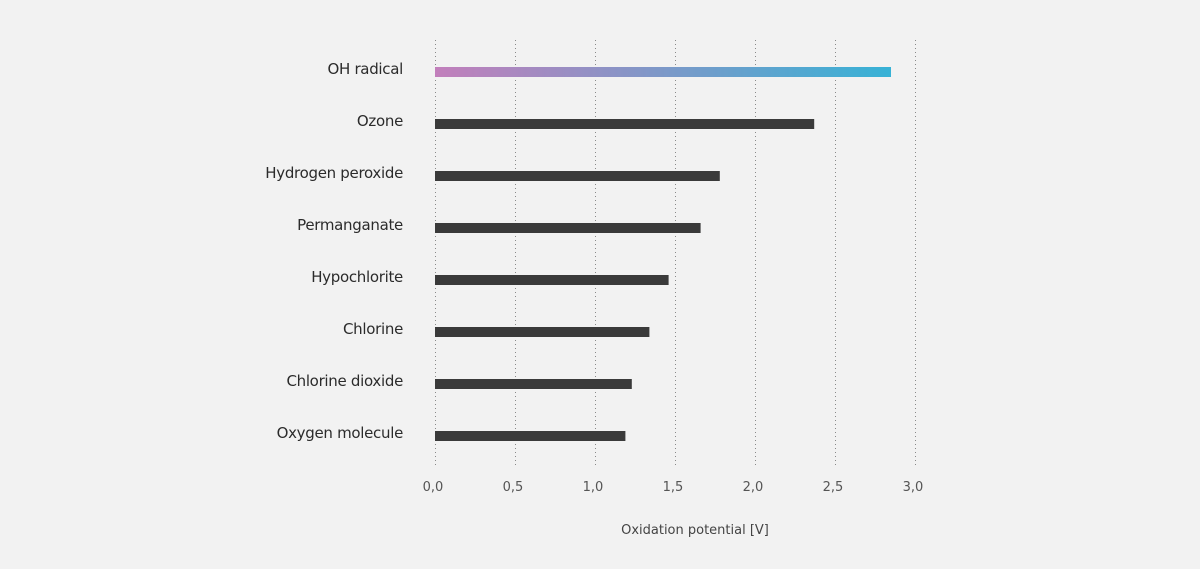  Describe the element at coordinates (344, 381) in the screenshot. I see `category-label: Chlorine dioxide` at that location.